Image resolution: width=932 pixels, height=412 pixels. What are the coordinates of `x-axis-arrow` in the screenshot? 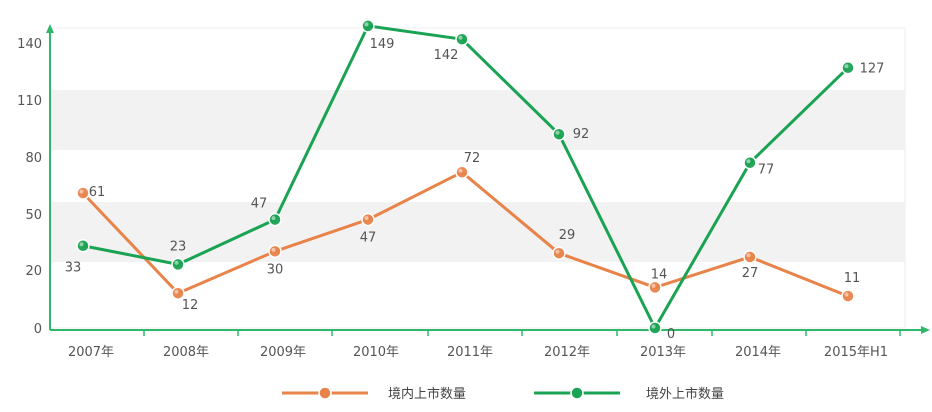 It's located at (925, 330).